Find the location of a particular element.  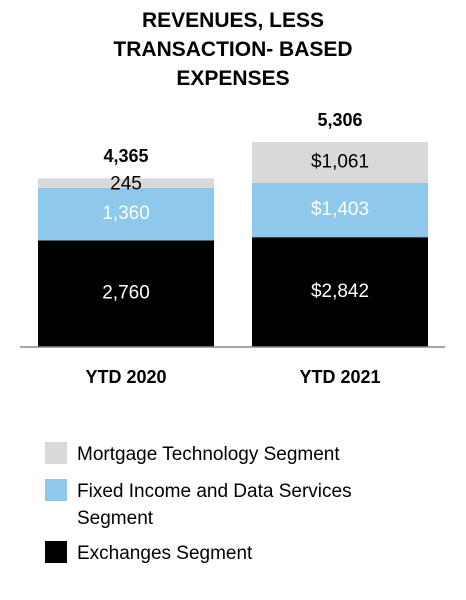

legend-item: Fixed Income and Data Services Segment is located at coordinates (231, 505).